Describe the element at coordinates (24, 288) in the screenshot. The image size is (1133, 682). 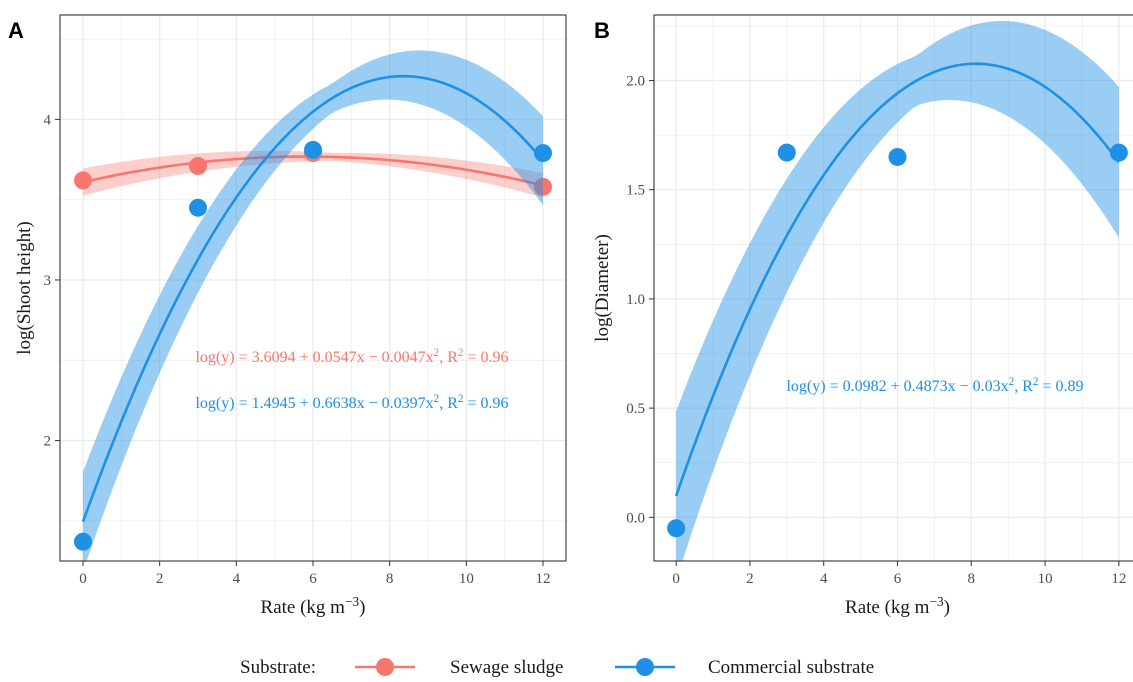
I see `y-axis-title: log(Shoot height)` at that location.